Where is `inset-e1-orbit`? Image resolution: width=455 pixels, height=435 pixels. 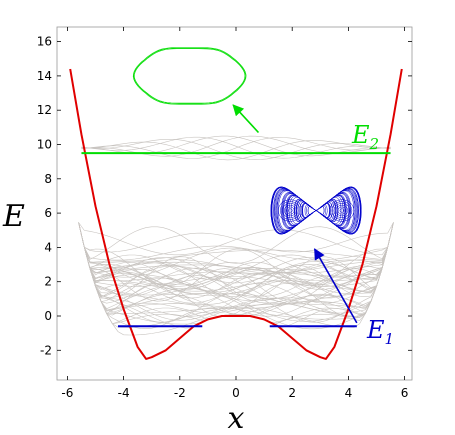
inset-e1-orbit is located at coordinates (316, 210).